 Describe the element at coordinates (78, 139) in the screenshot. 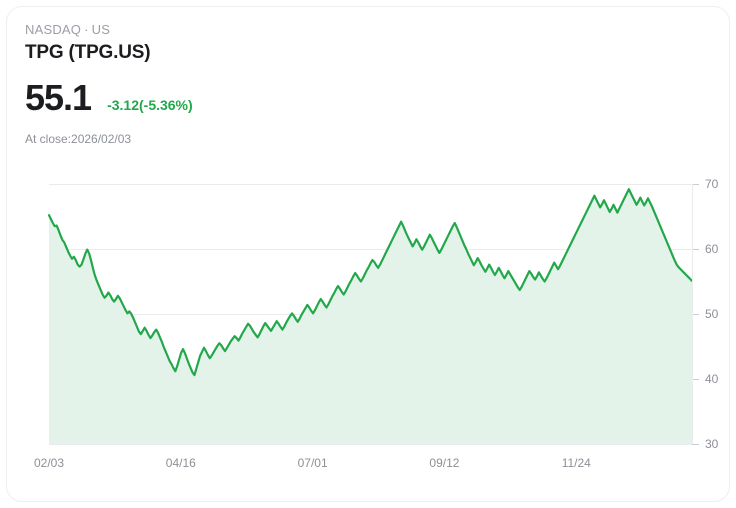

I see `market-status-timestamp: At close:2026/02/03` at that location.